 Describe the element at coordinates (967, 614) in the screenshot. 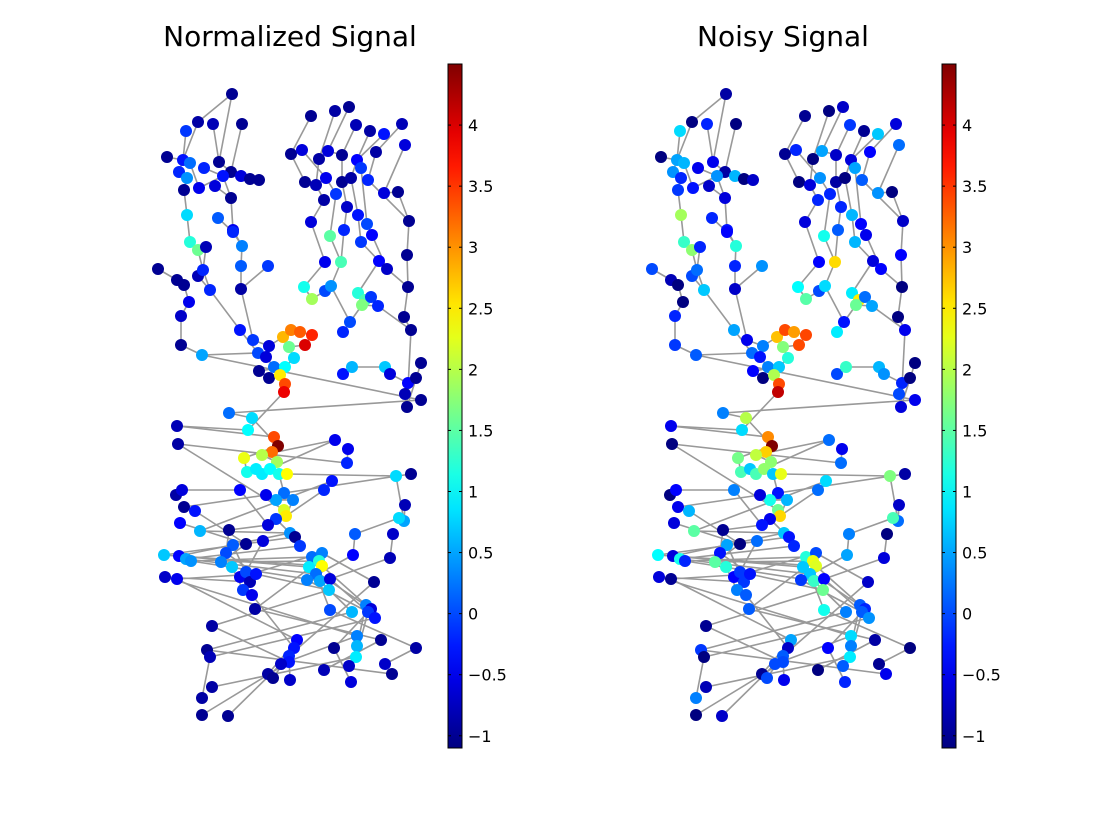

I see `colorbar-tick-label: 0` at that location.